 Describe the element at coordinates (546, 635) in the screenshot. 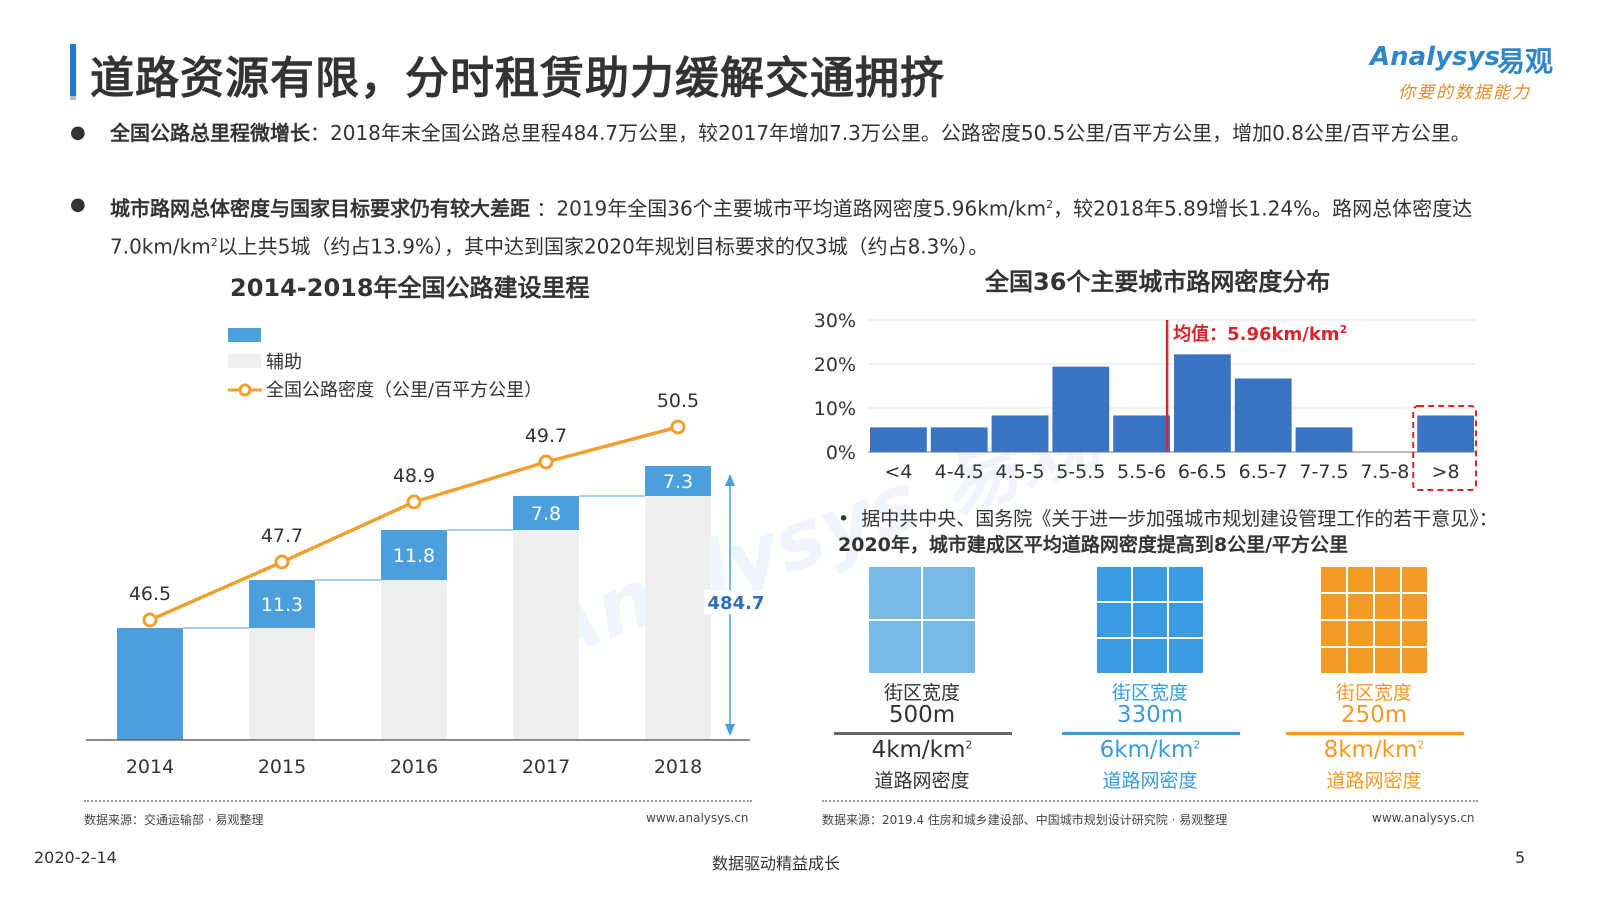

I see `bar-aux-2017` at that location.